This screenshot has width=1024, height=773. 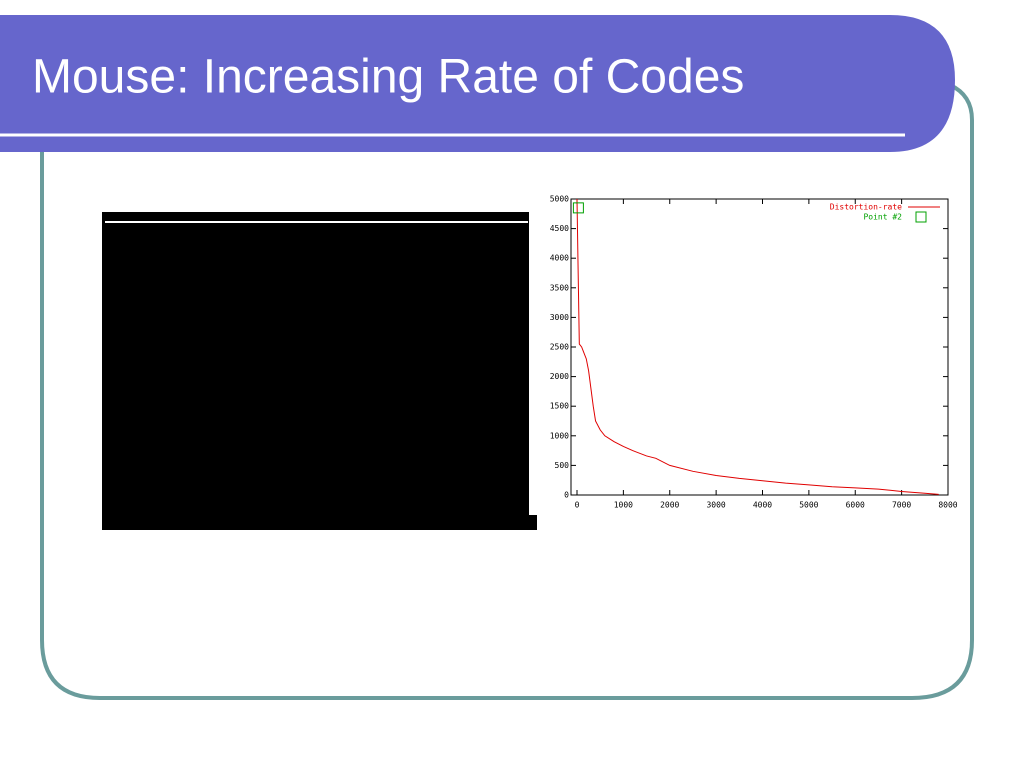 I want to click on x-tick-label: 1000, so click(x=623, y=505).